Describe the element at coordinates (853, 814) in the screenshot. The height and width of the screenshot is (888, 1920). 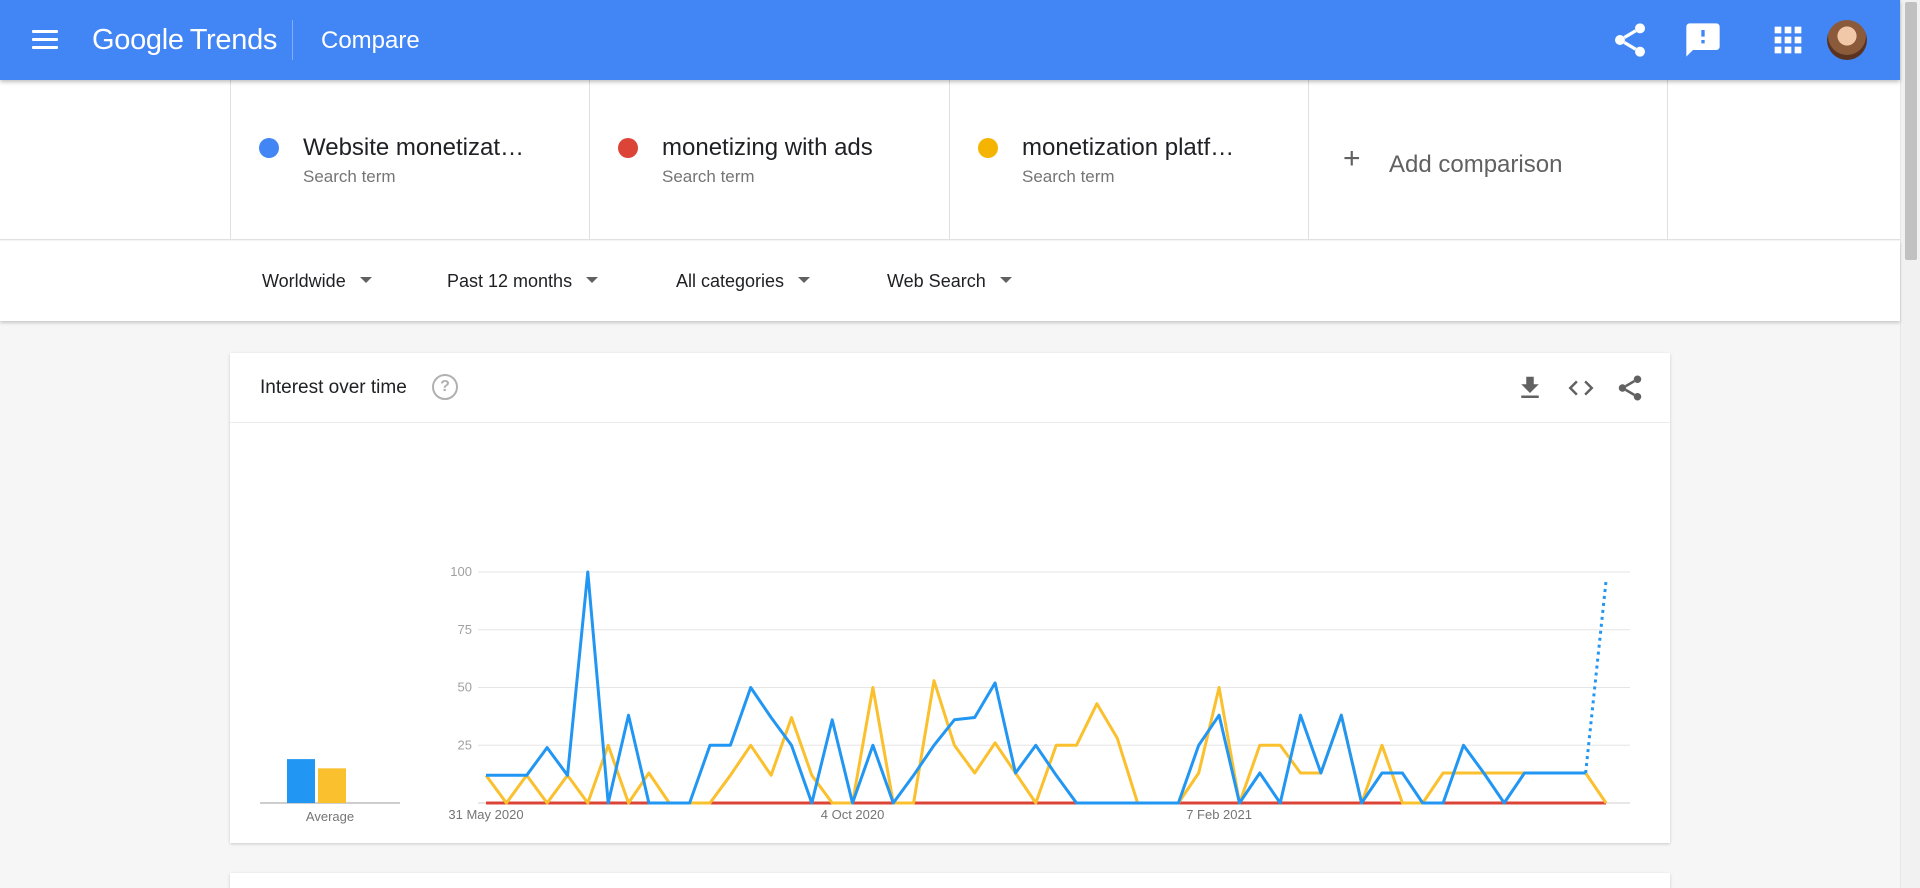
I see `x-tick-label: 4 Oct 2020` at that location.